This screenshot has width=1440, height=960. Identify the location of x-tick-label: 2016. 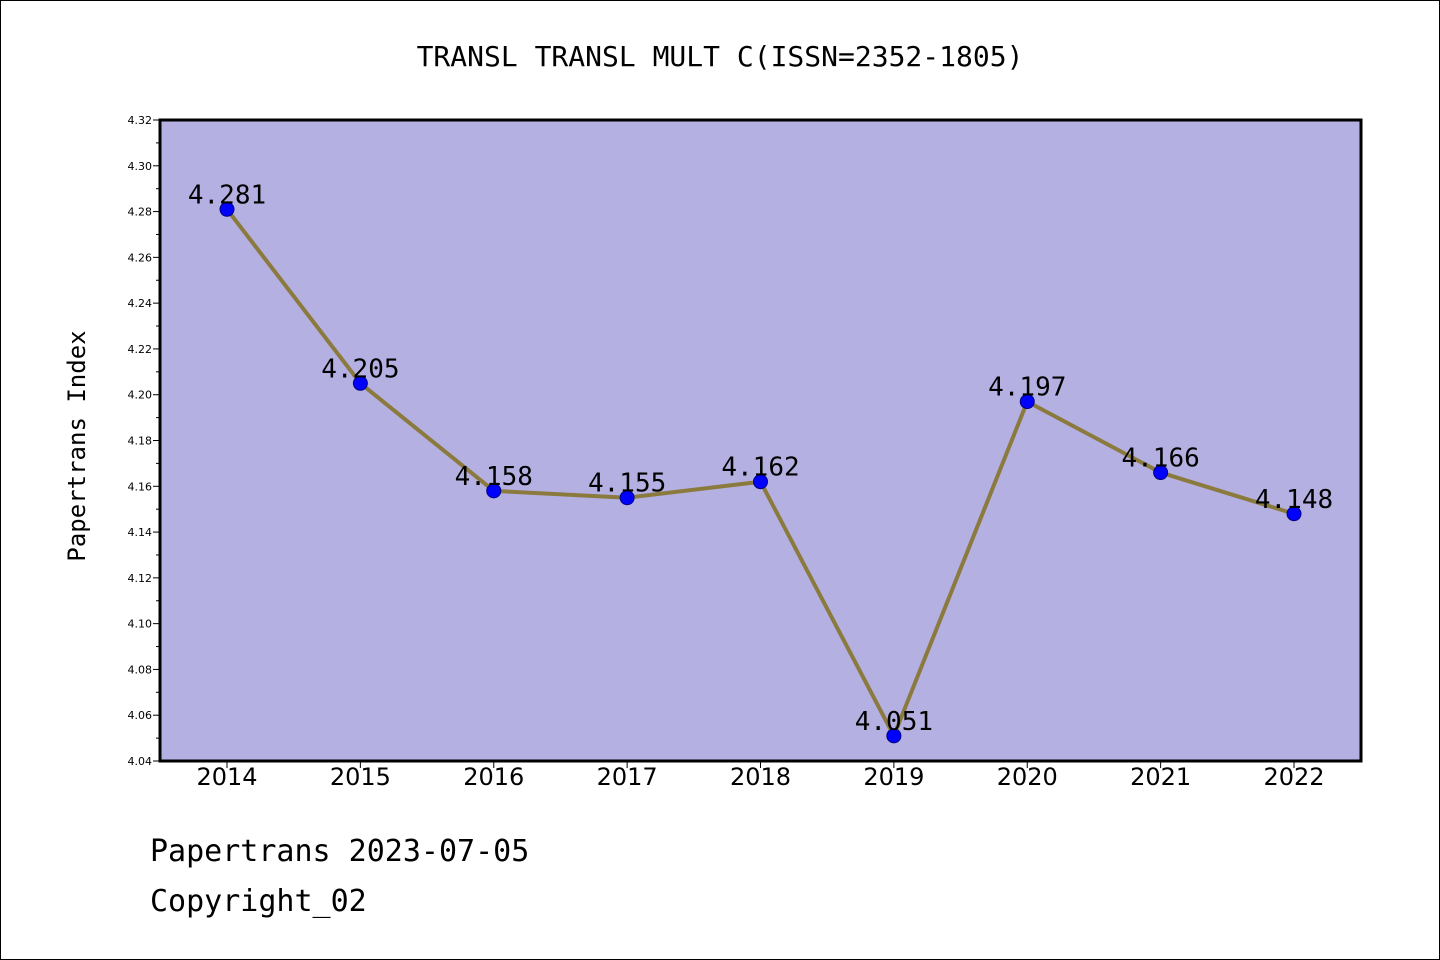
(493, 777).